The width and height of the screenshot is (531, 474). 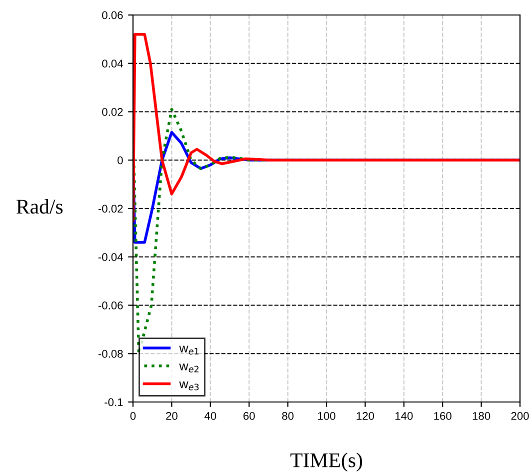 I want to click on x-tick-label: 180, so click(x=481, y=416).